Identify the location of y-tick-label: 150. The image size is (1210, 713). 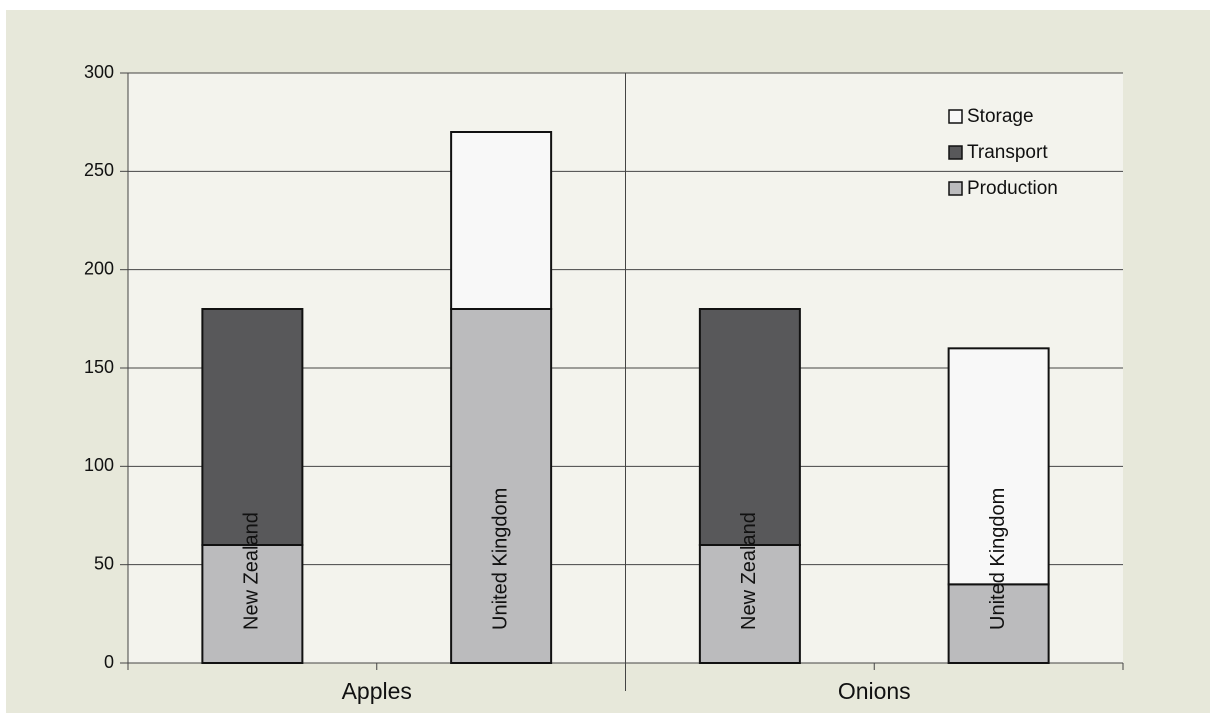
(99, 367).